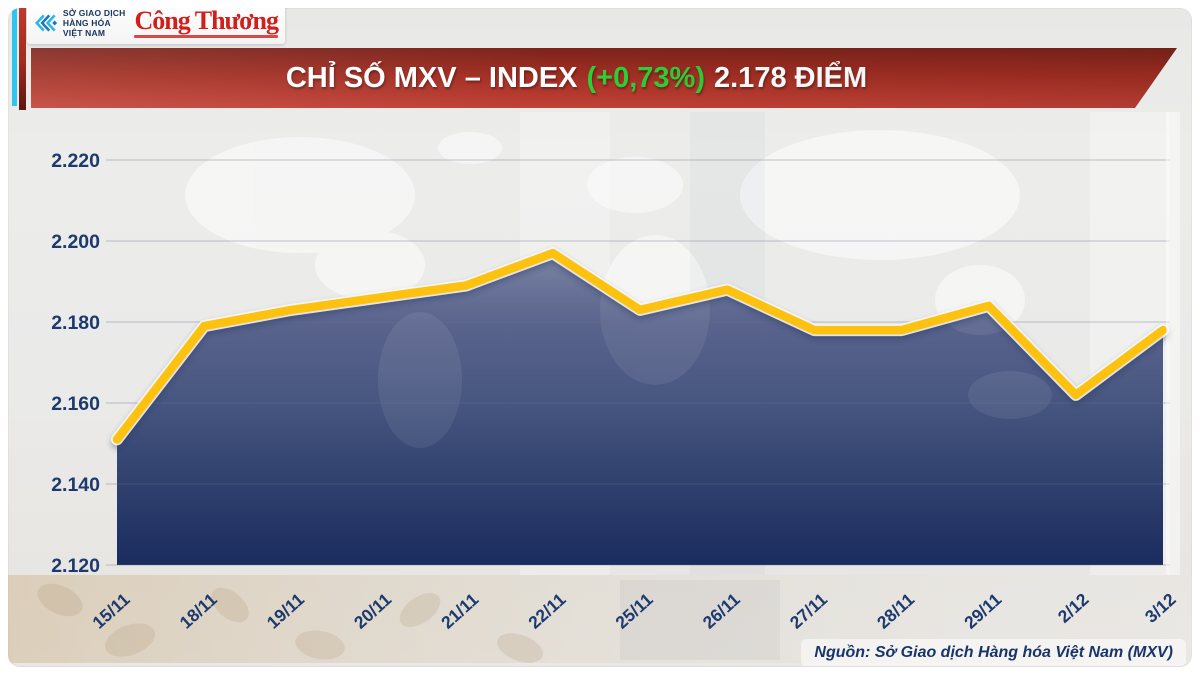 The width and height of the screenshot is (1200, 675). I want to click on congthuong-tagline-rule, so click(206, 36).